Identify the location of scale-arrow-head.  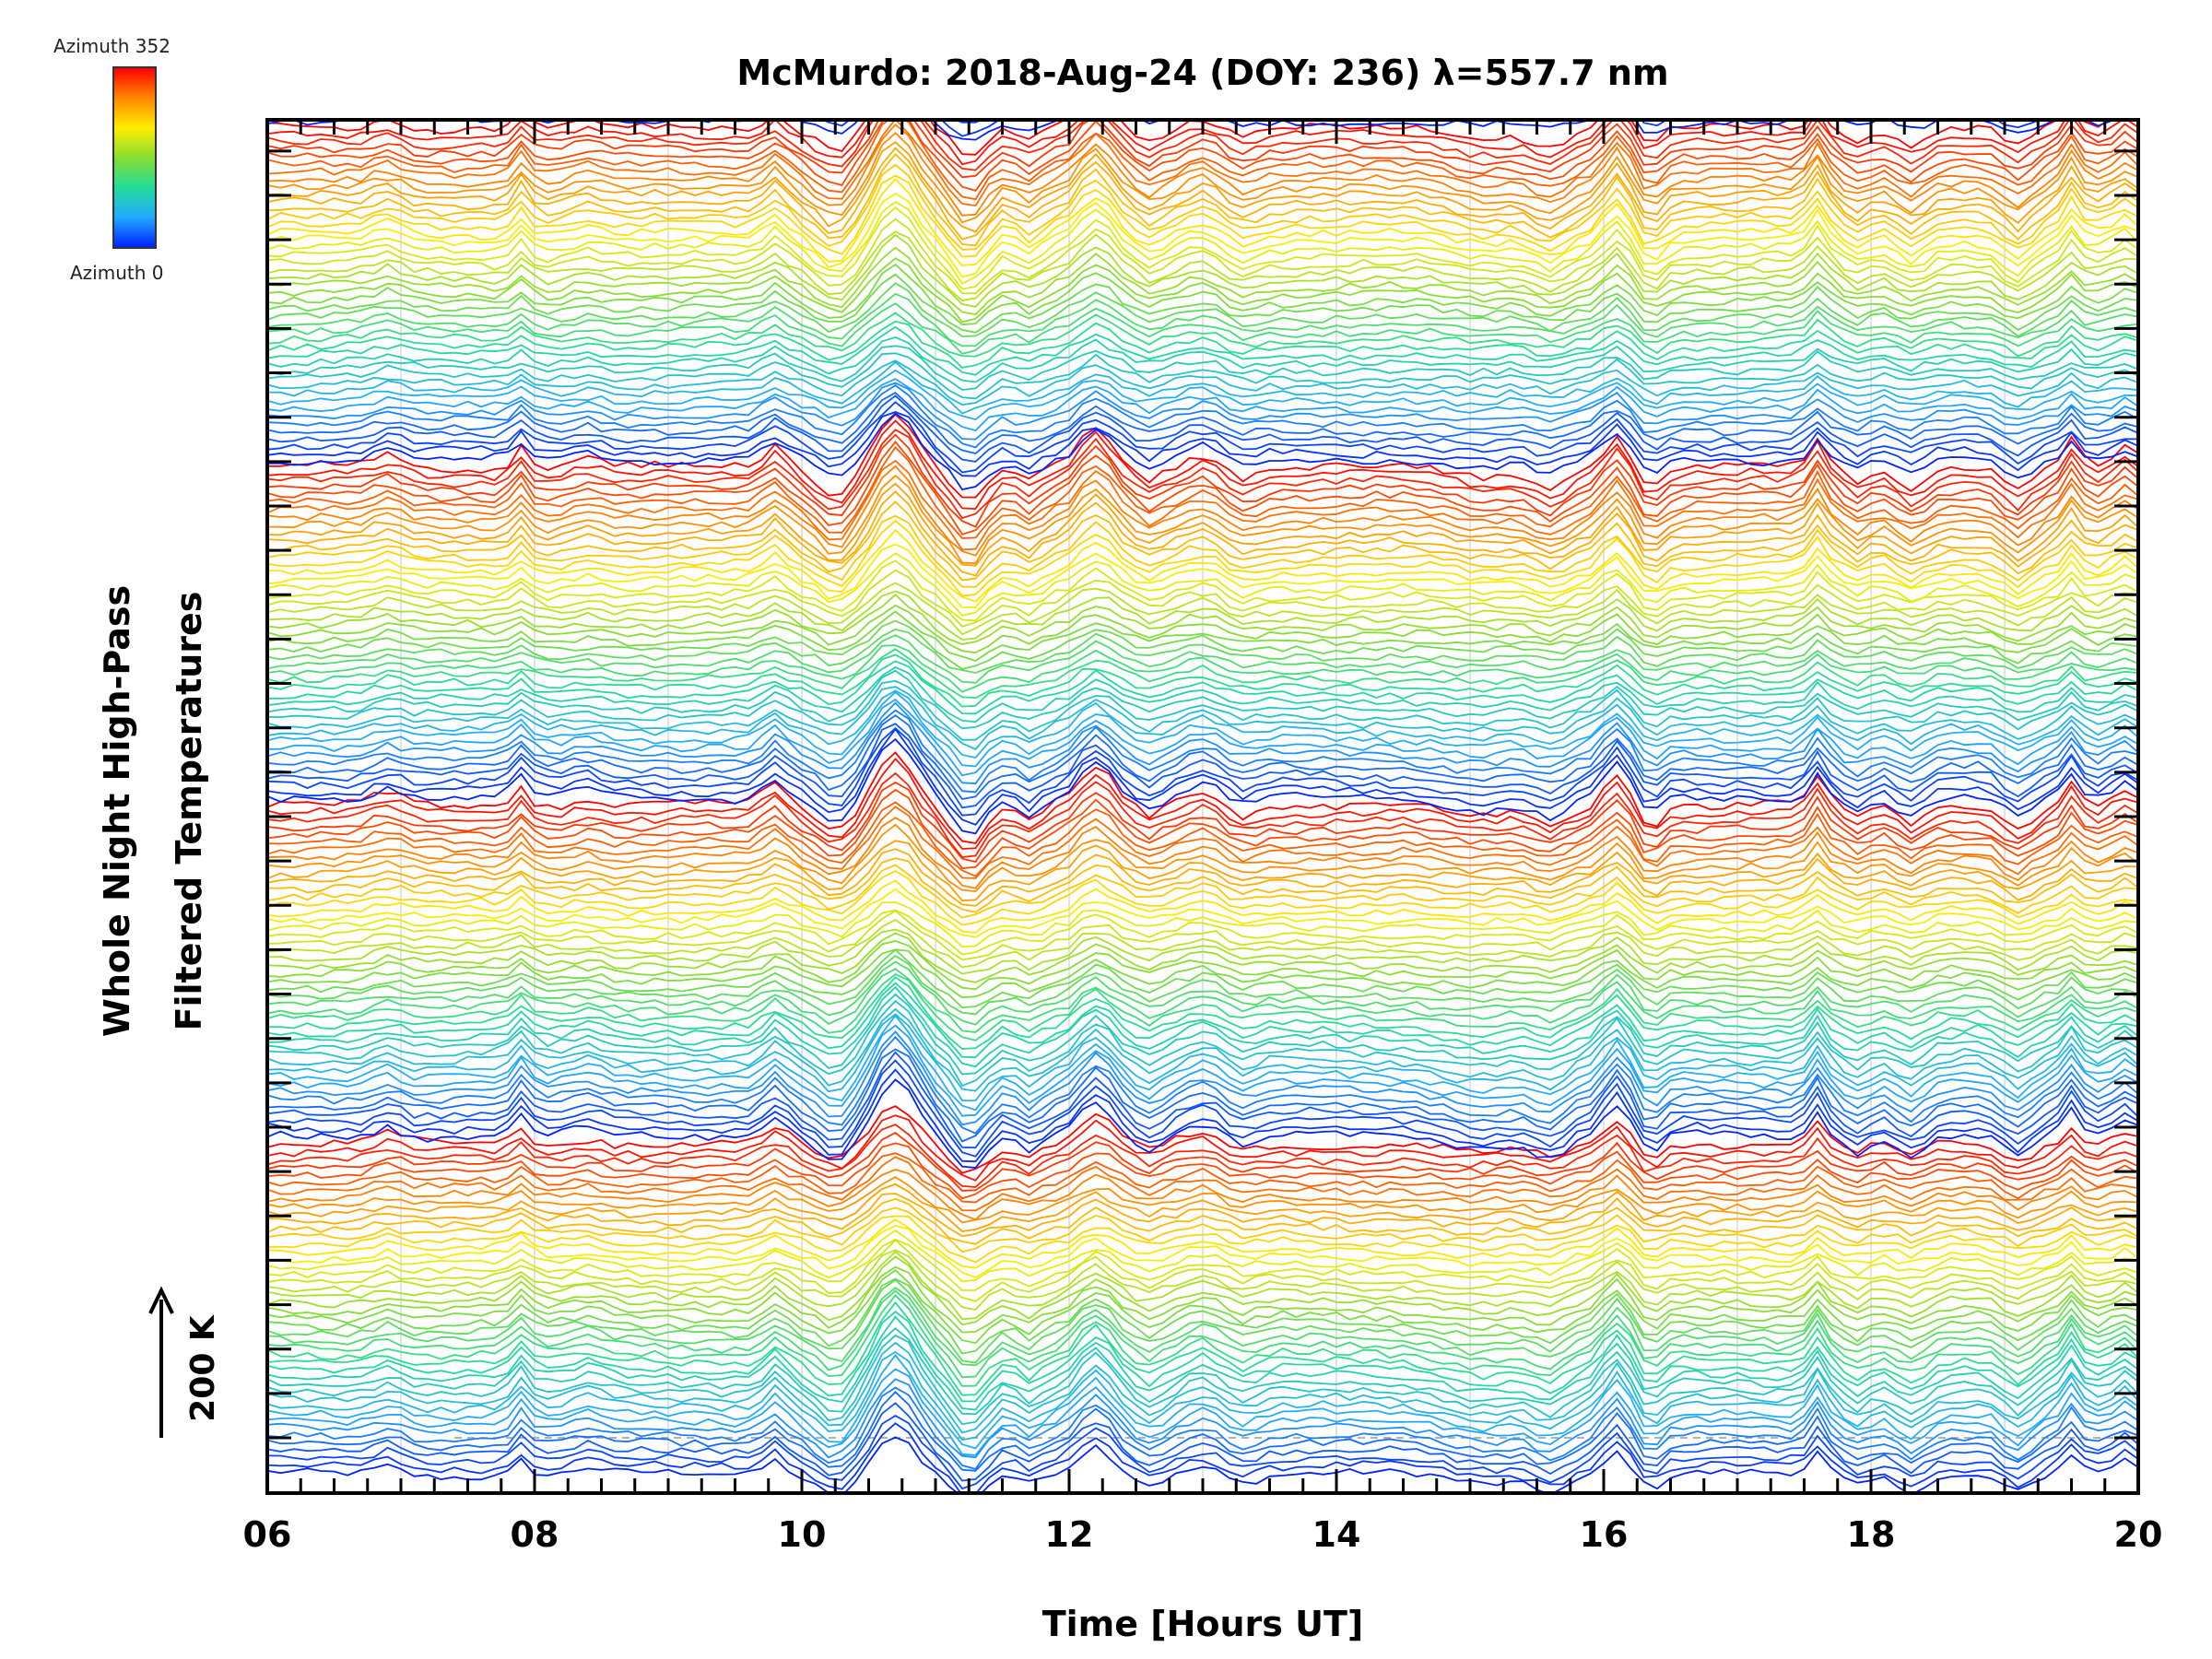
(161, 1300).